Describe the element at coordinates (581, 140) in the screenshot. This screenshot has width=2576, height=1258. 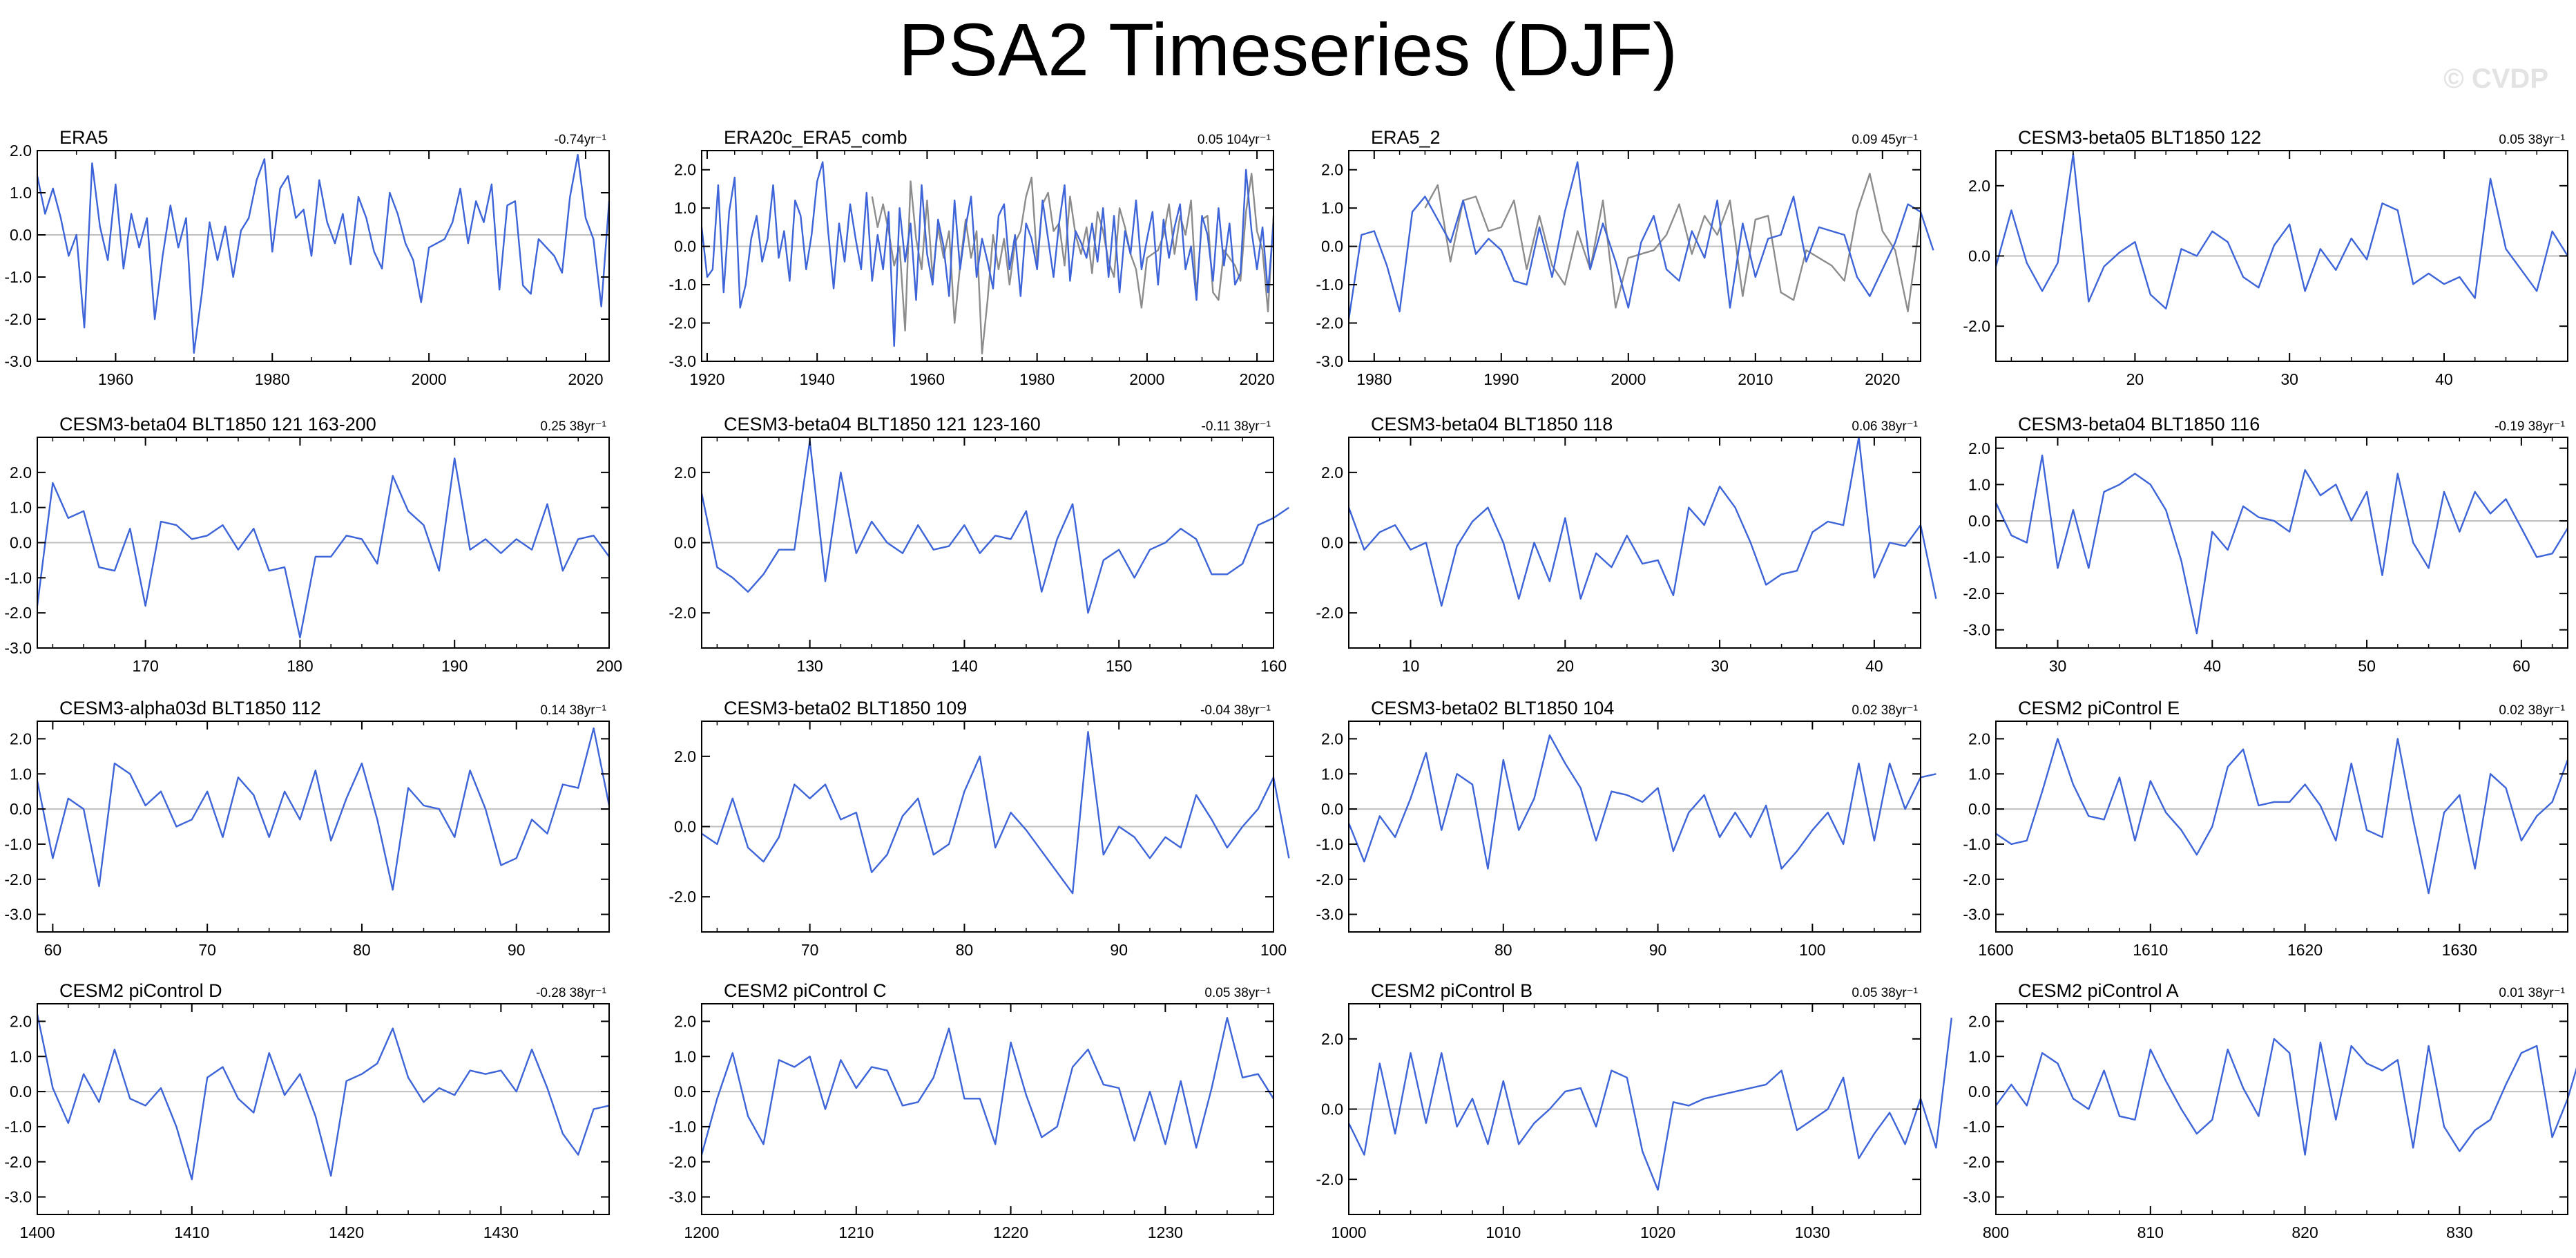
I see `trend-label: -0.74yr⁻¹` at that location.